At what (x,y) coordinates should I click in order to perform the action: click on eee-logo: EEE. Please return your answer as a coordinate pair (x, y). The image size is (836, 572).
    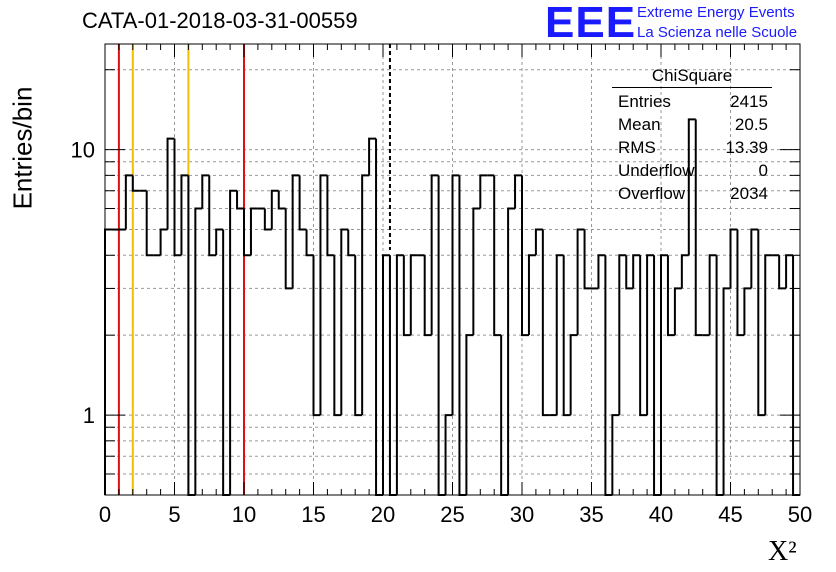
    Looking at the image, I should click on (591, 23).